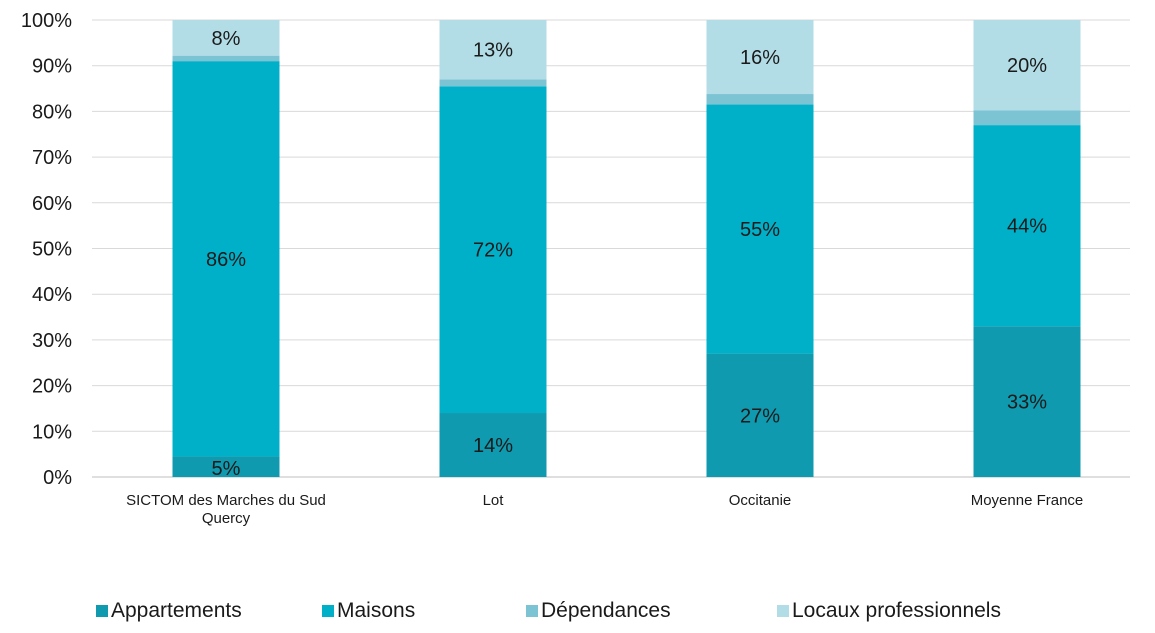 Image resolution: width=1155 pixels, height=633 pixels. Describe the element at coordinates (52, 204) in the screenshot. I see `y-tick-label: 60%` at that location.